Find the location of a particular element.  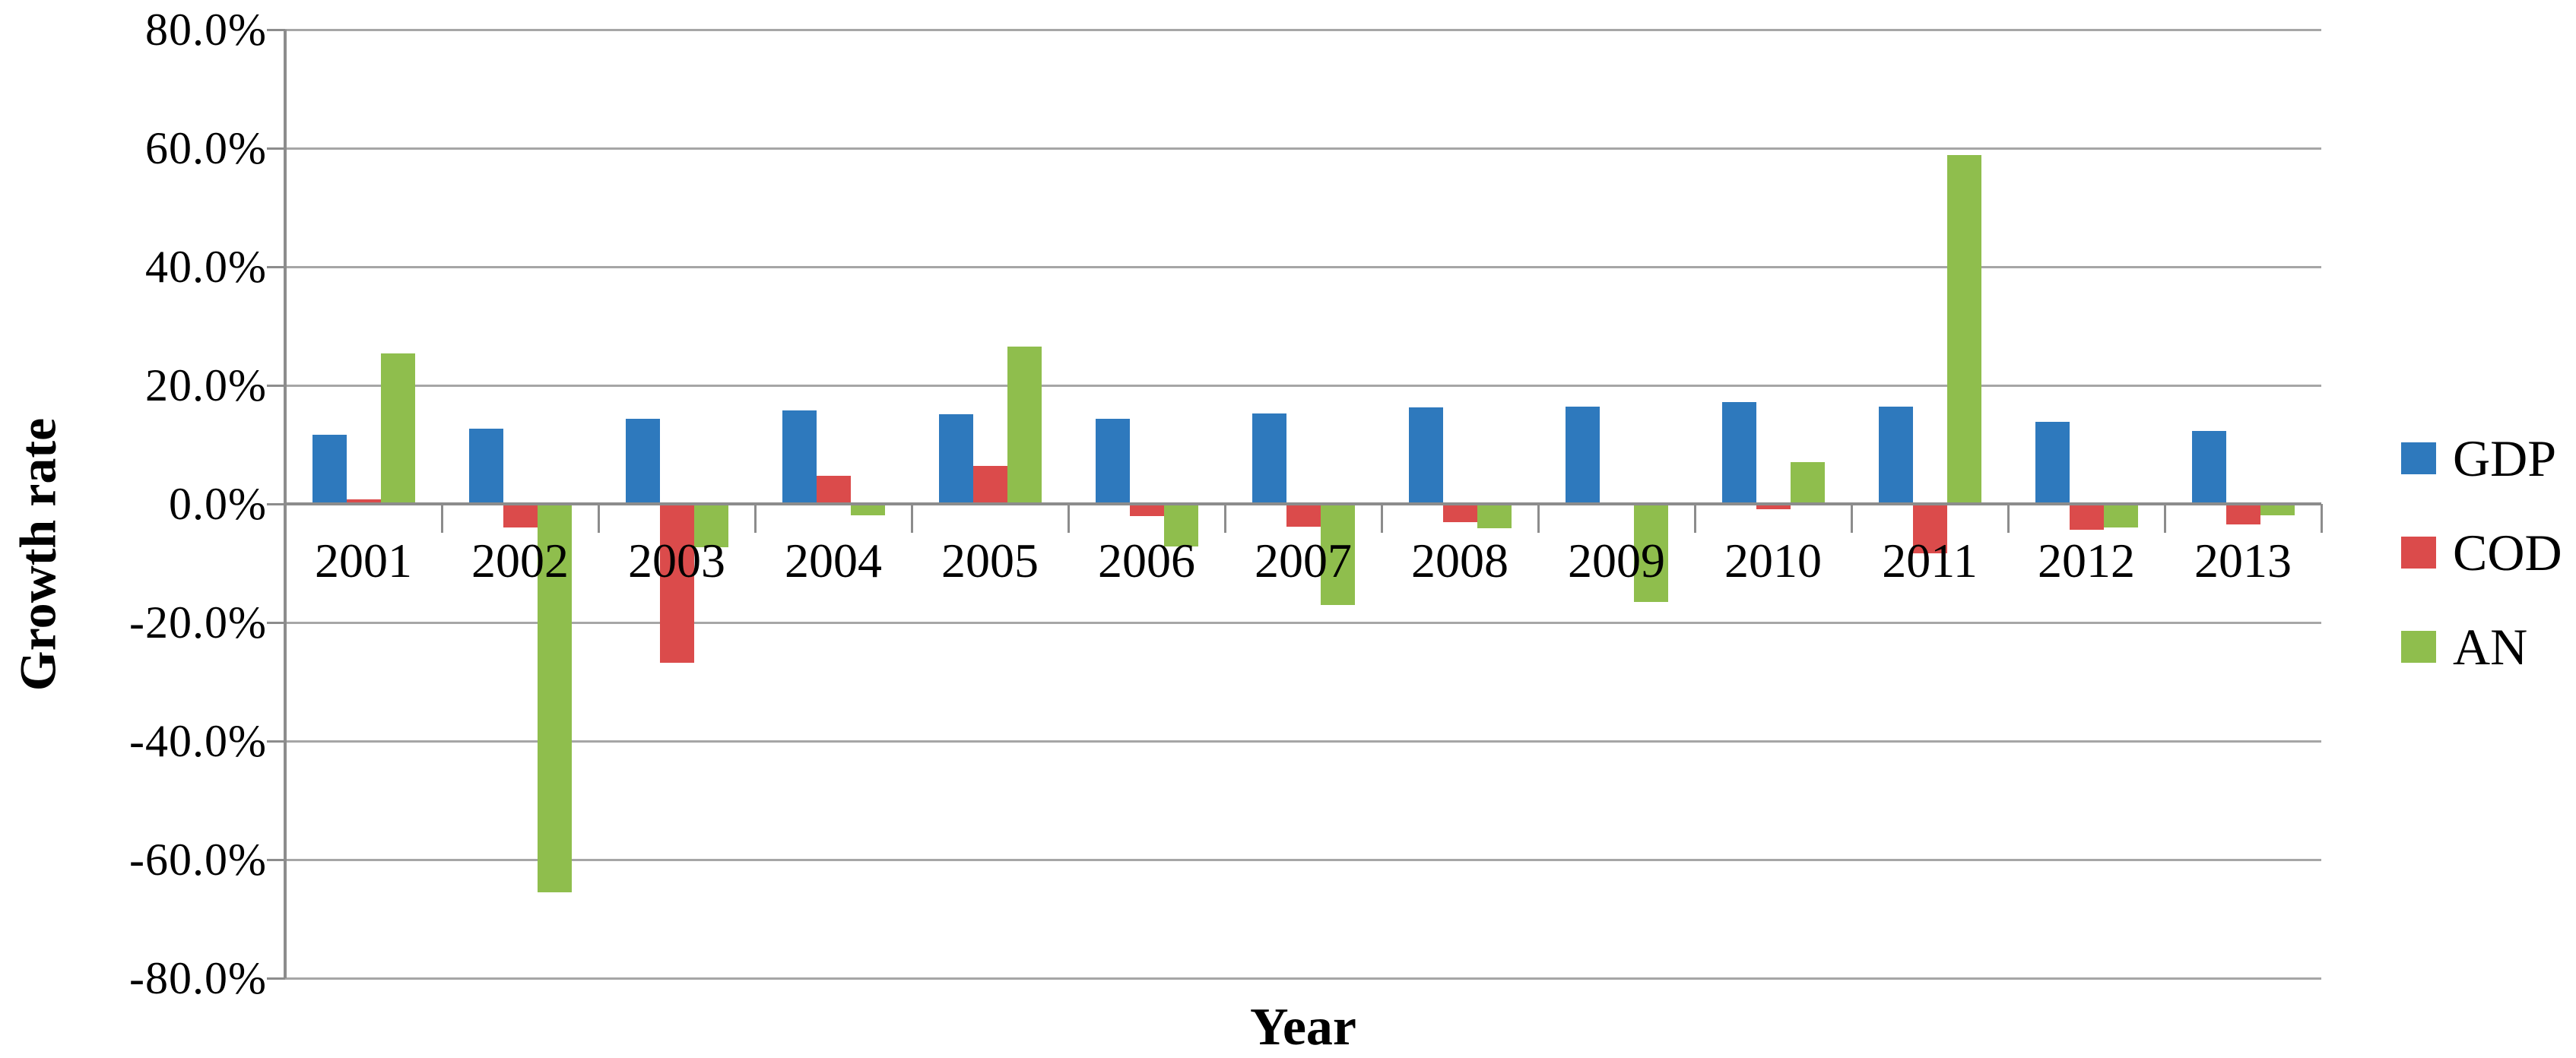

y-tick-label: -80.0% is located at coordinates (198, 978).